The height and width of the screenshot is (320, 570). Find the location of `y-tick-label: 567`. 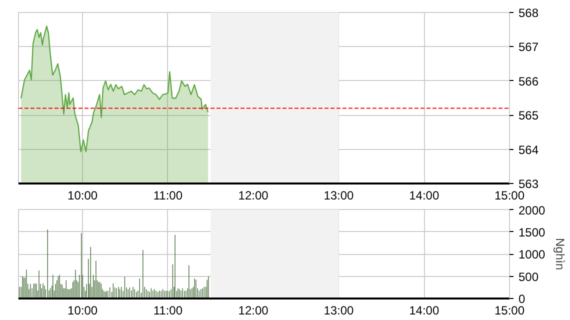

y-tick-label: 567 is located at coordinates (528, 47).